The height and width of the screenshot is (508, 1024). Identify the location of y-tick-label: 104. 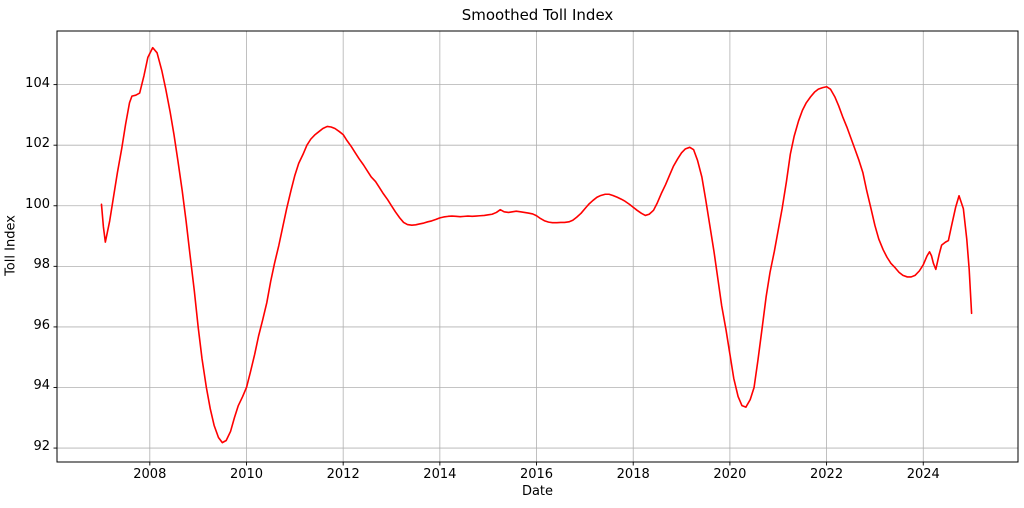
(37, 83).